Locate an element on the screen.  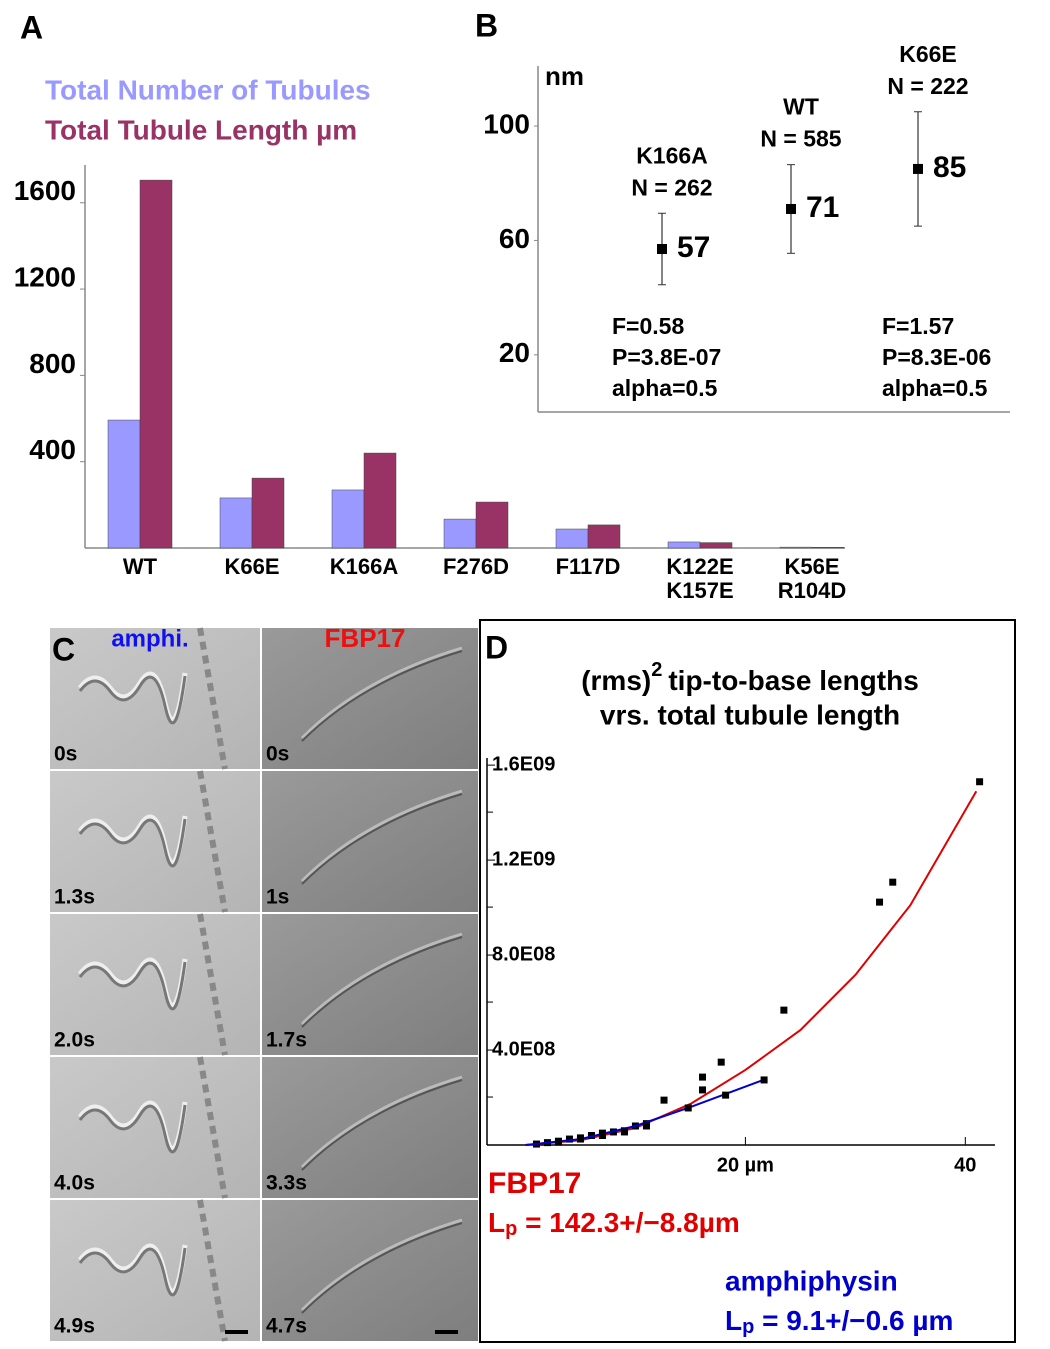
x-tick-label: F117D is located at coordinates (588, 566).